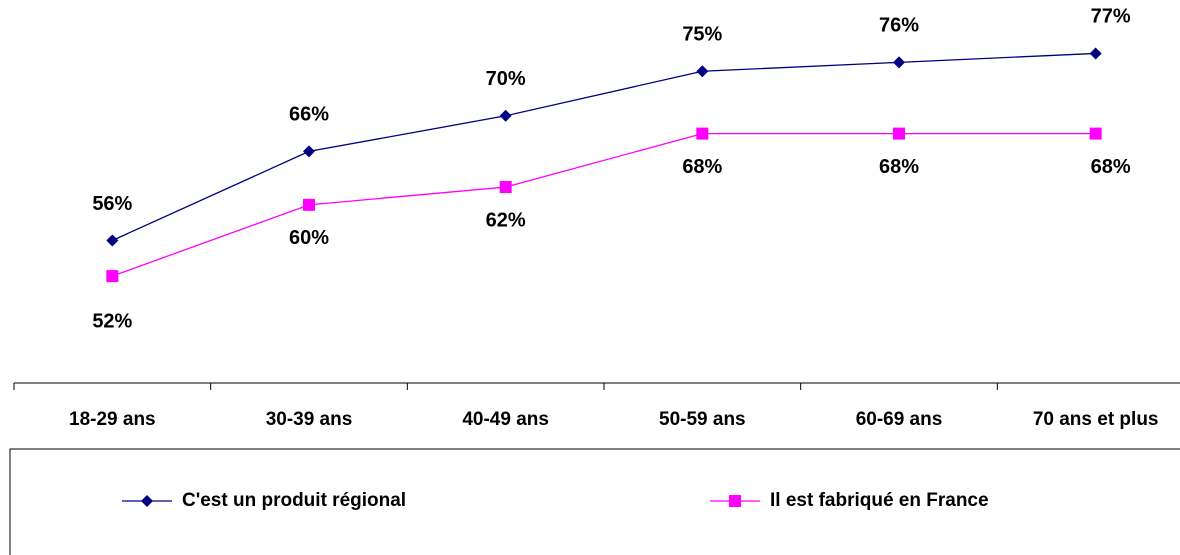 This screenshot has height=555, width=1180. I want to click on x-tick-label: 60-69 ans, so click(899, 419).